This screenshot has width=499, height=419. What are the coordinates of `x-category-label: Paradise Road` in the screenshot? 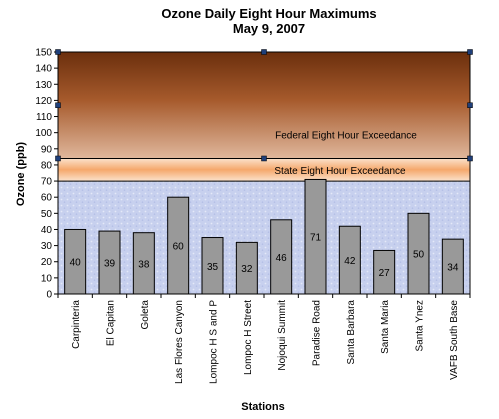 It's located at (317, 333).